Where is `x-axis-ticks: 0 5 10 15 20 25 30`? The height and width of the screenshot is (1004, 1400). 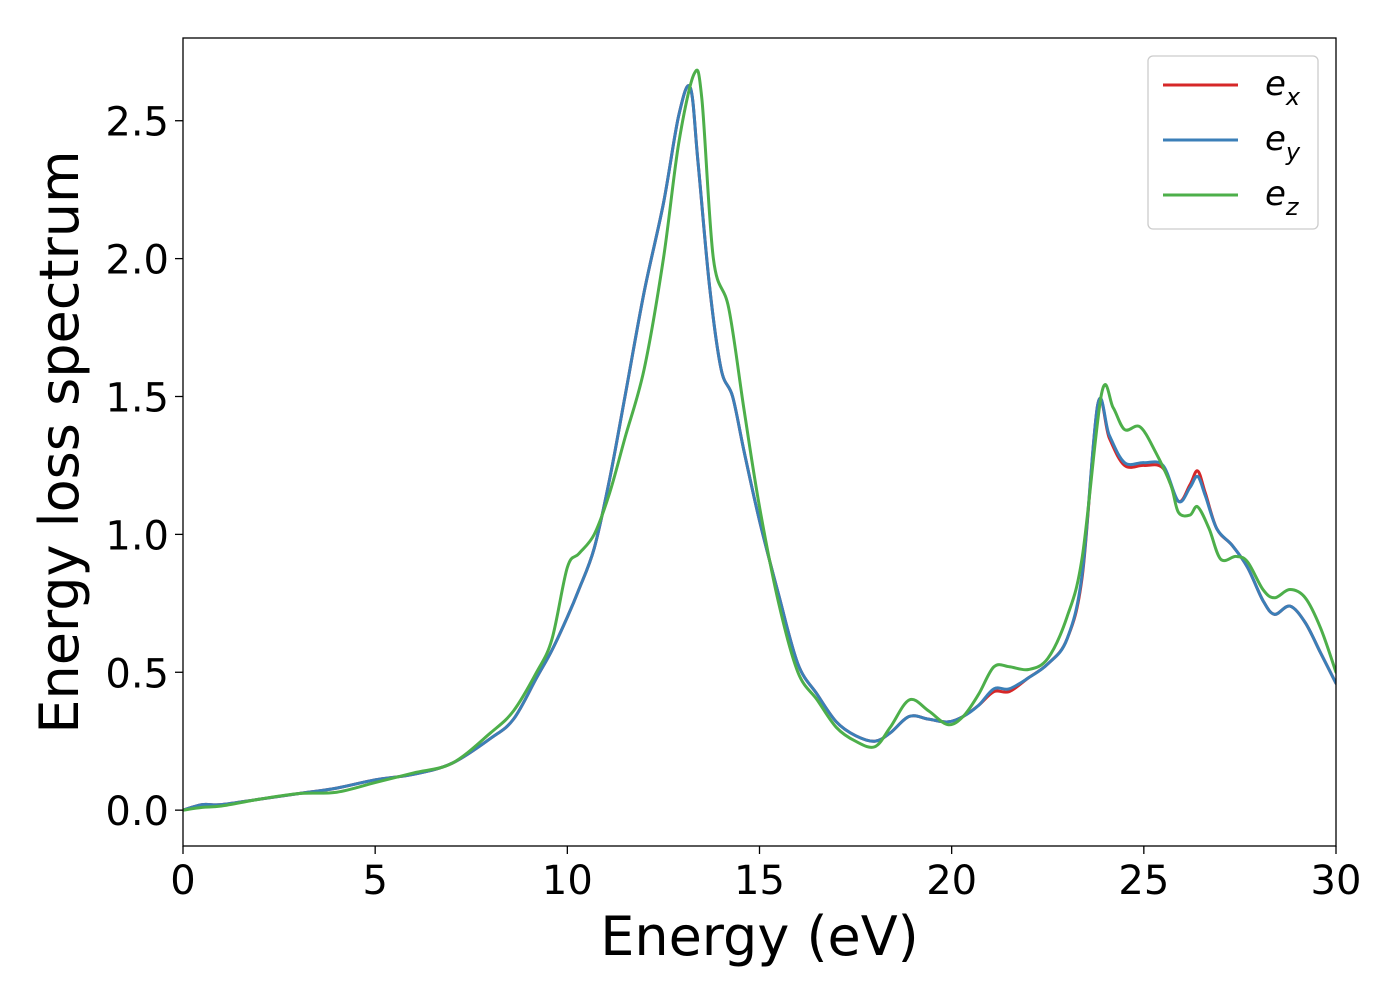
x-axis-ticks: 0 5 10 15 20 25 30 is located at coordinates (765, 875).